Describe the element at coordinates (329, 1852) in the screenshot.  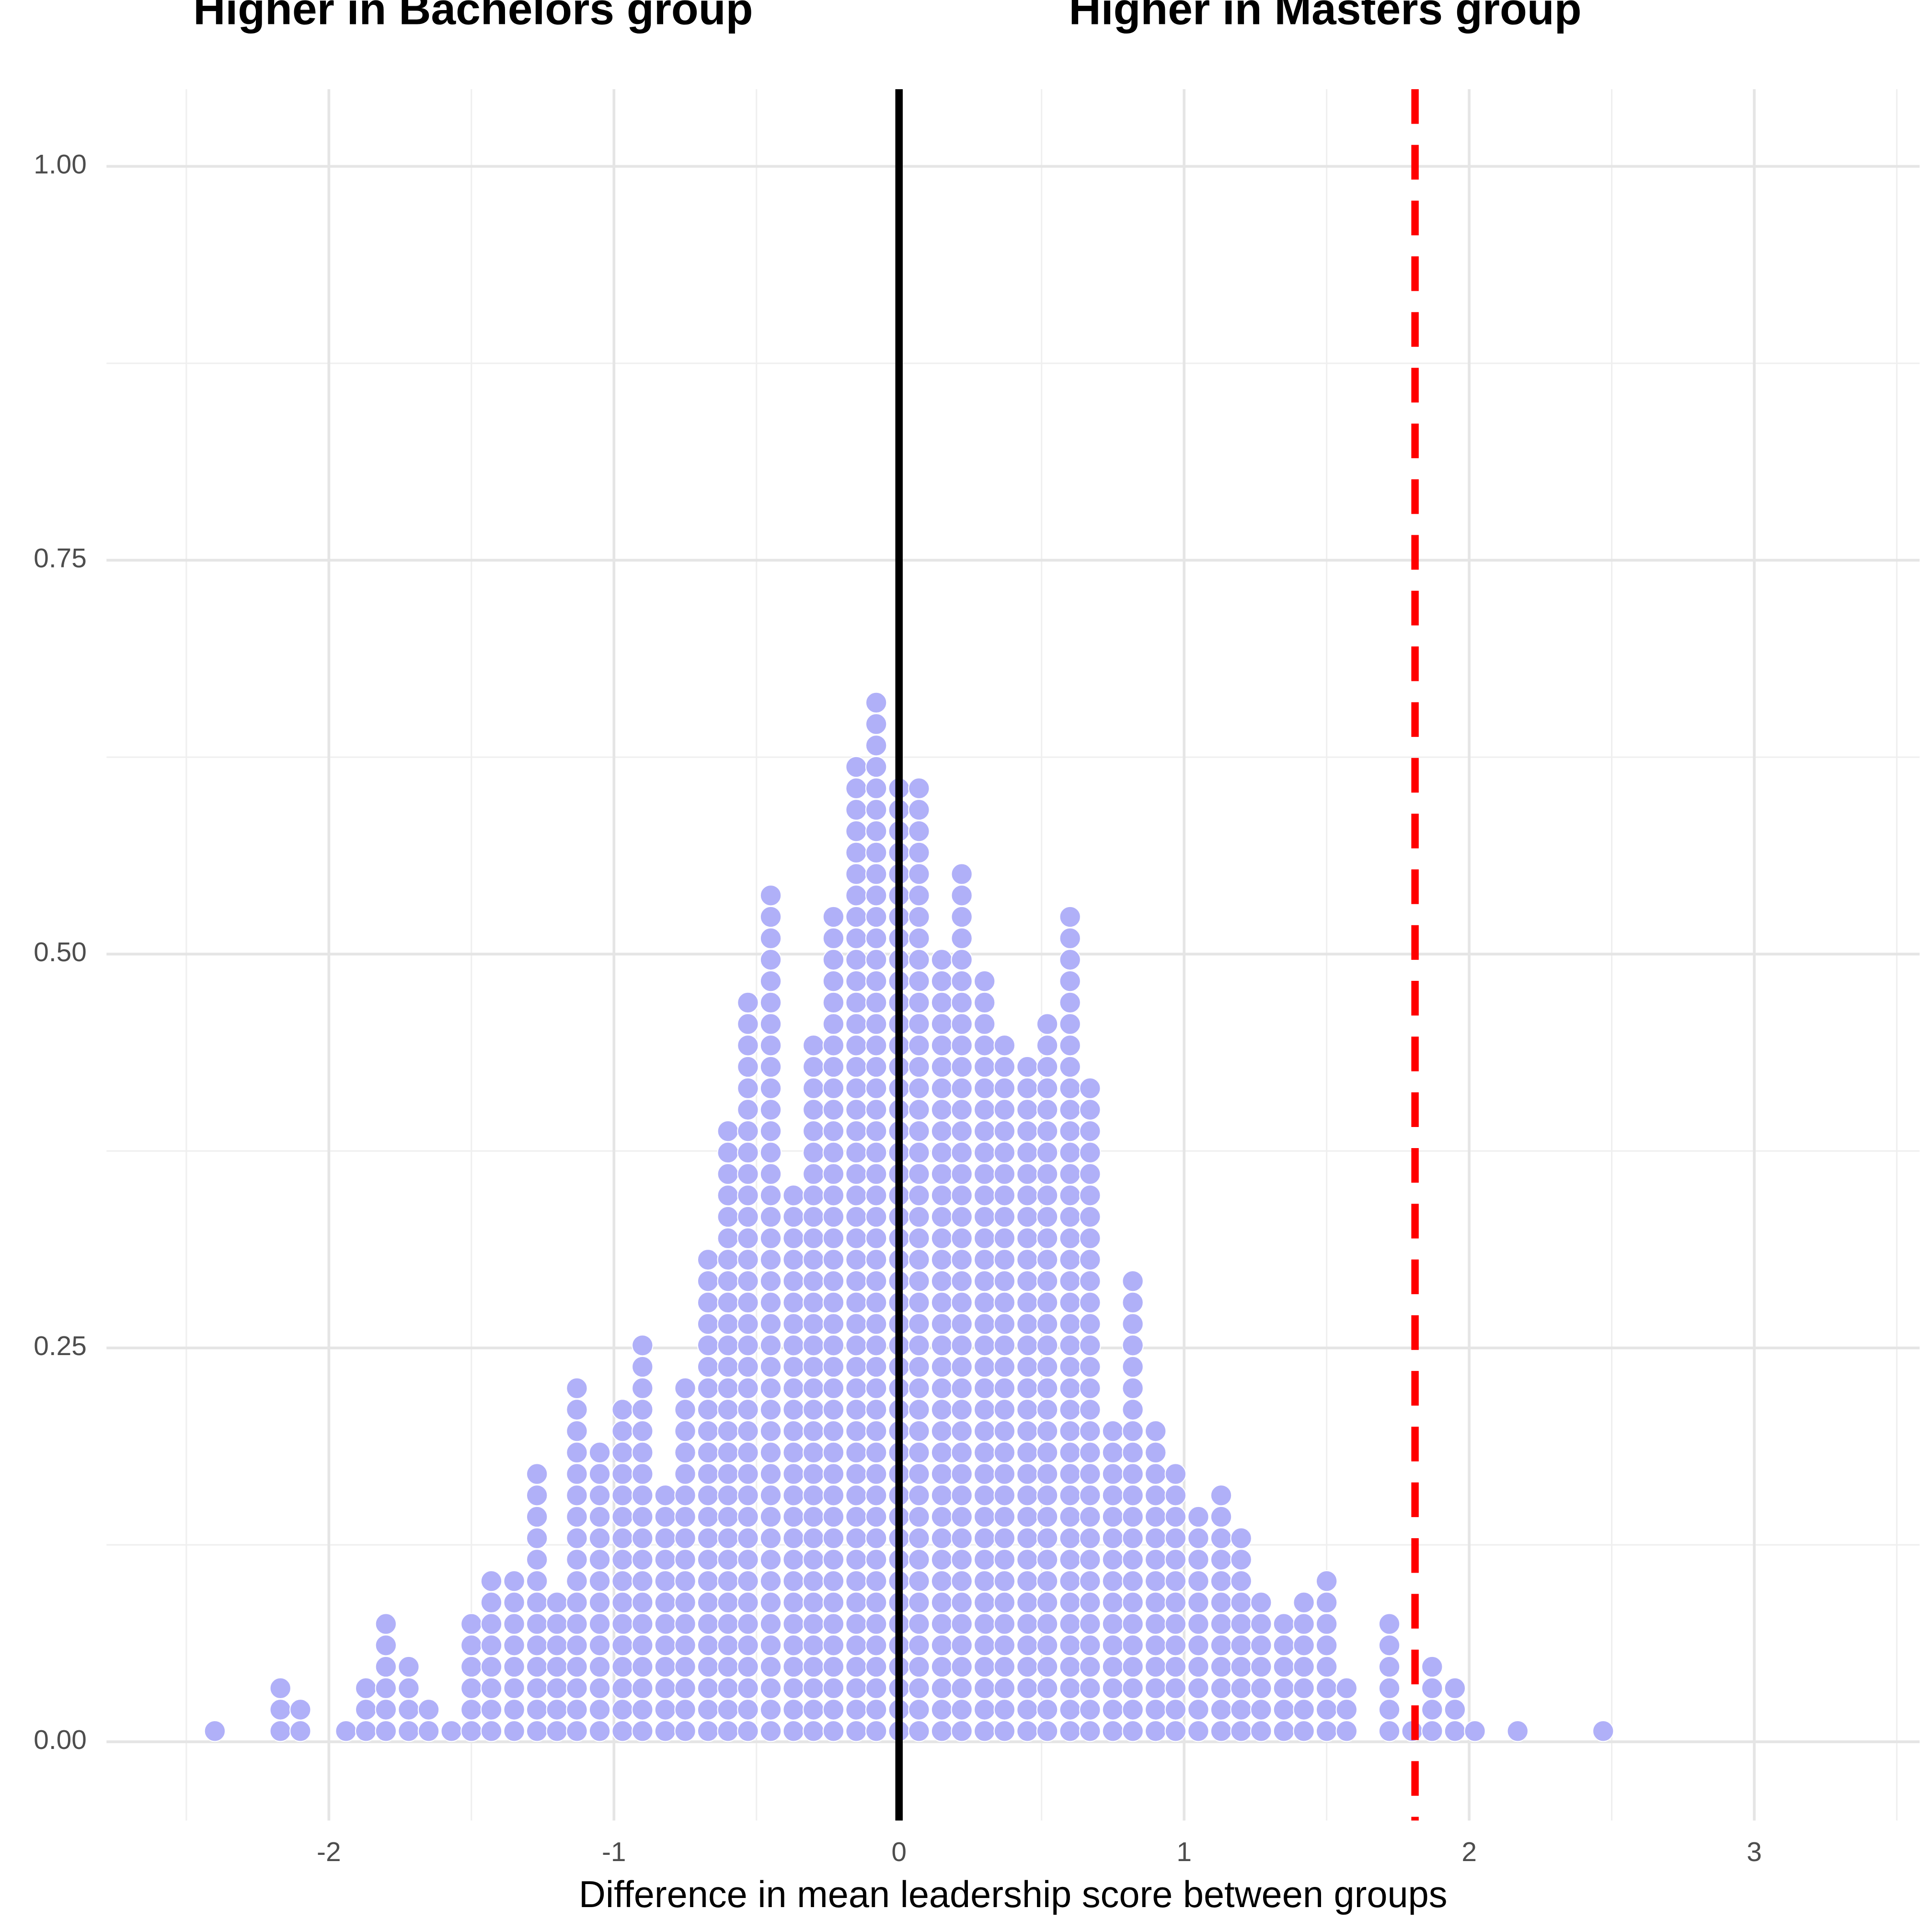
I see `x-tick-label: -2` at that location.